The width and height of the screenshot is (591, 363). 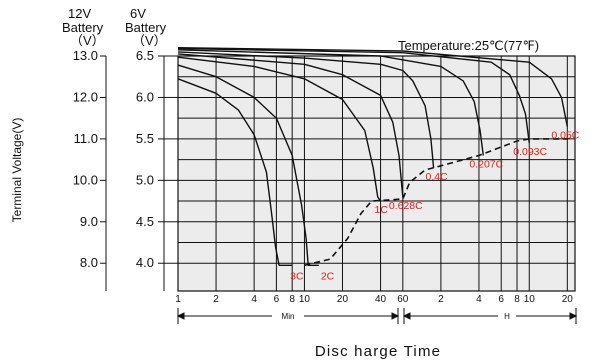 I want to click on min-unit-bracket, so click(x=288, y=316).